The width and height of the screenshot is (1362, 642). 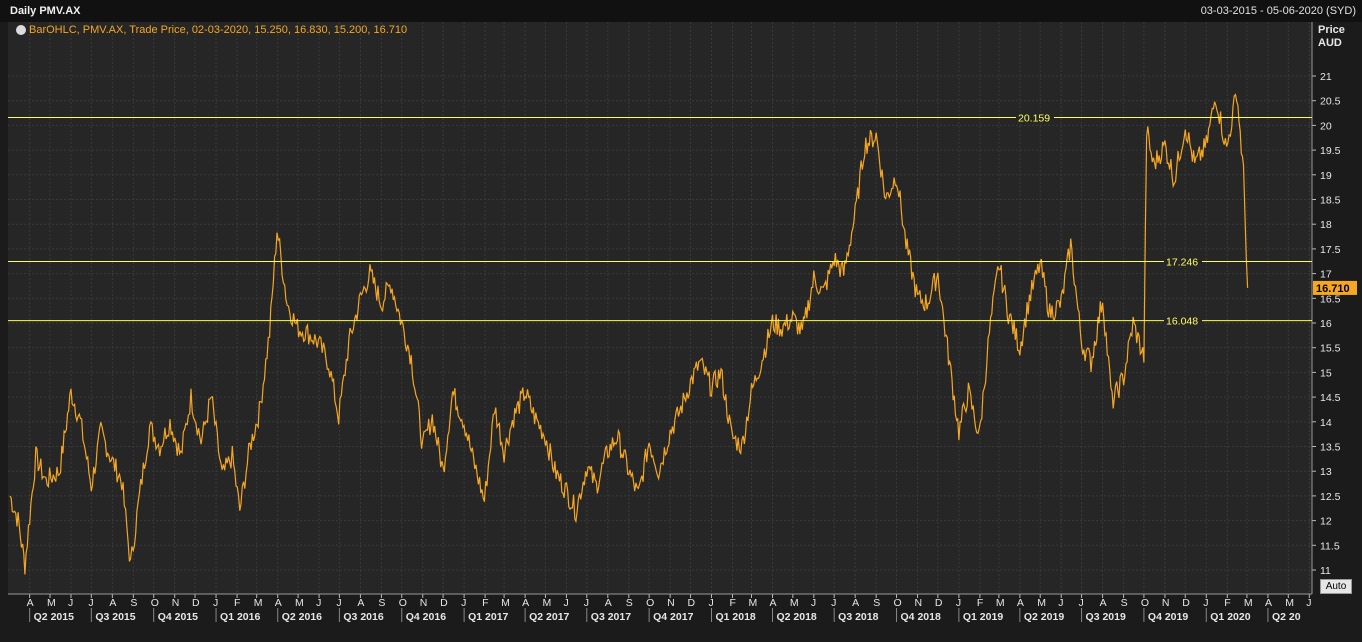 I want to click on y-tick-label: 16, so click(x=1326, y=324).